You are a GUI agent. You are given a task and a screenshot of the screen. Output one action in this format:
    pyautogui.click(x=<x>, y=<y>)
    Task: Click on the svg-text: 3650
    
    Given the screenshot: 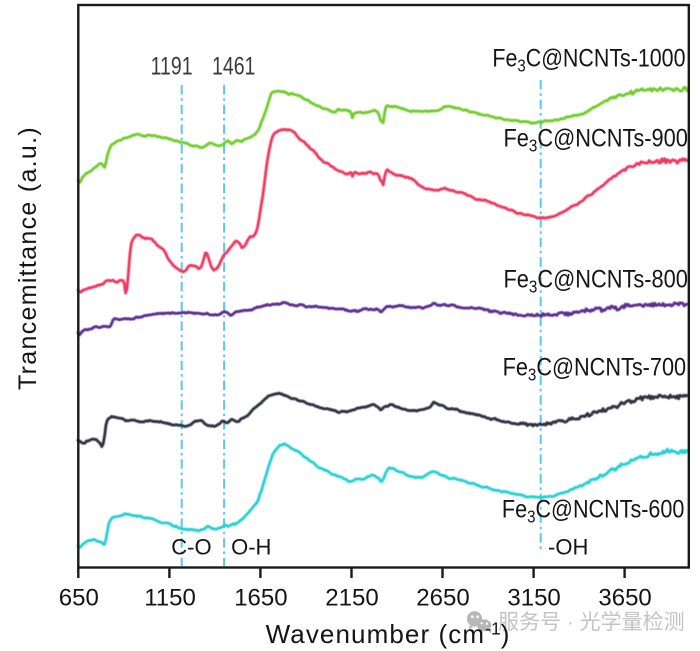 What is the action you would take?
    pyautogui.click(x=624, y=598)
    